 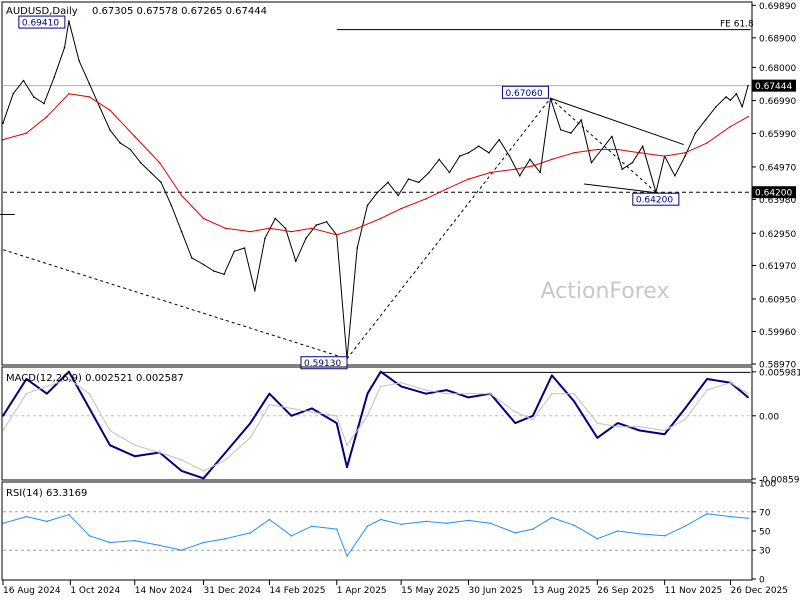 I want to click on macd-panel-title: MACD(12,26,9) 0.002521 0.002587, so click(x=95, y=378).